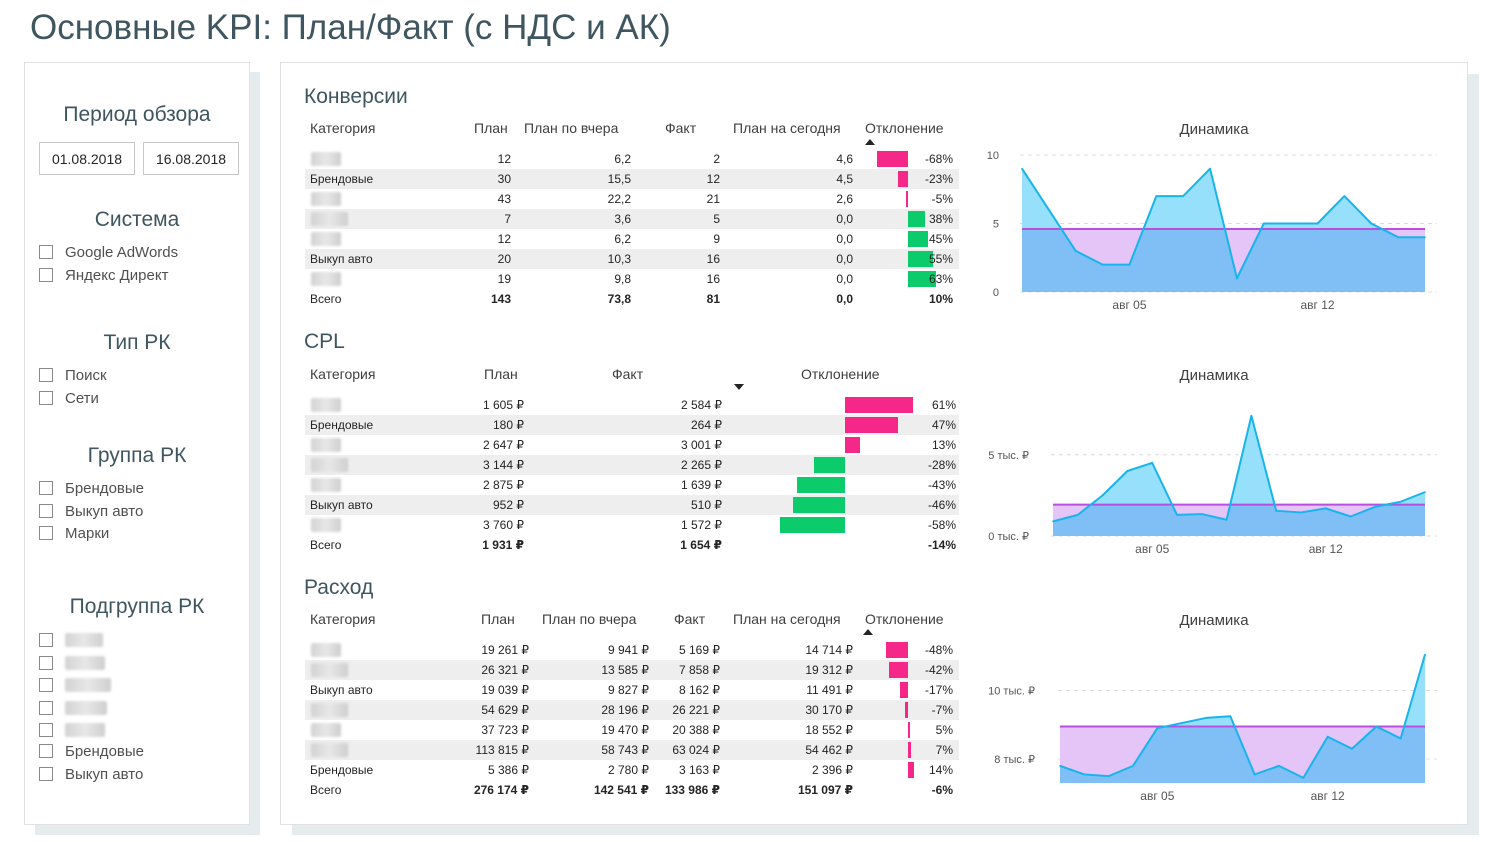  I want to click on plan_t-cell: 30 170 ₽, so click(829, 710).